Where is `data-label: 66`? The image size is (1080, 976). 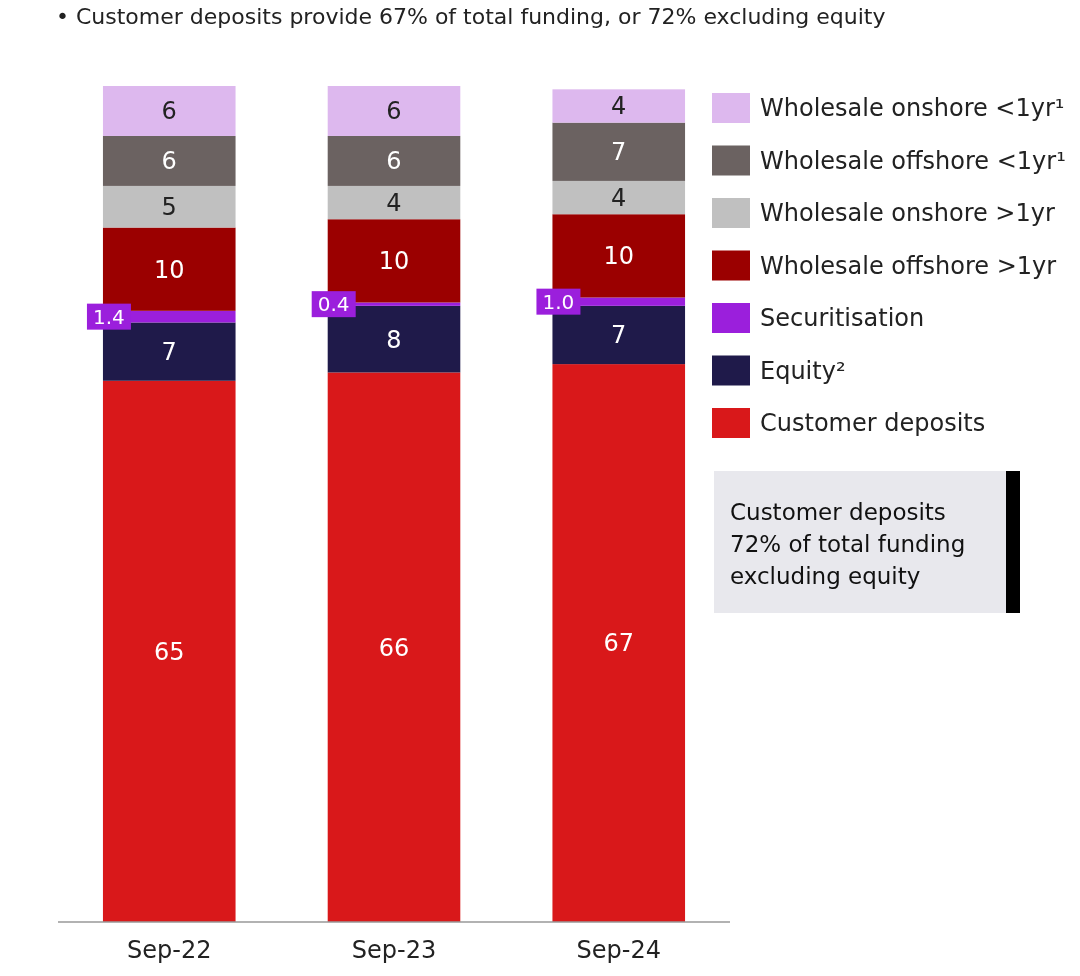 data-label: 66 is located at coordinates (394, 647).